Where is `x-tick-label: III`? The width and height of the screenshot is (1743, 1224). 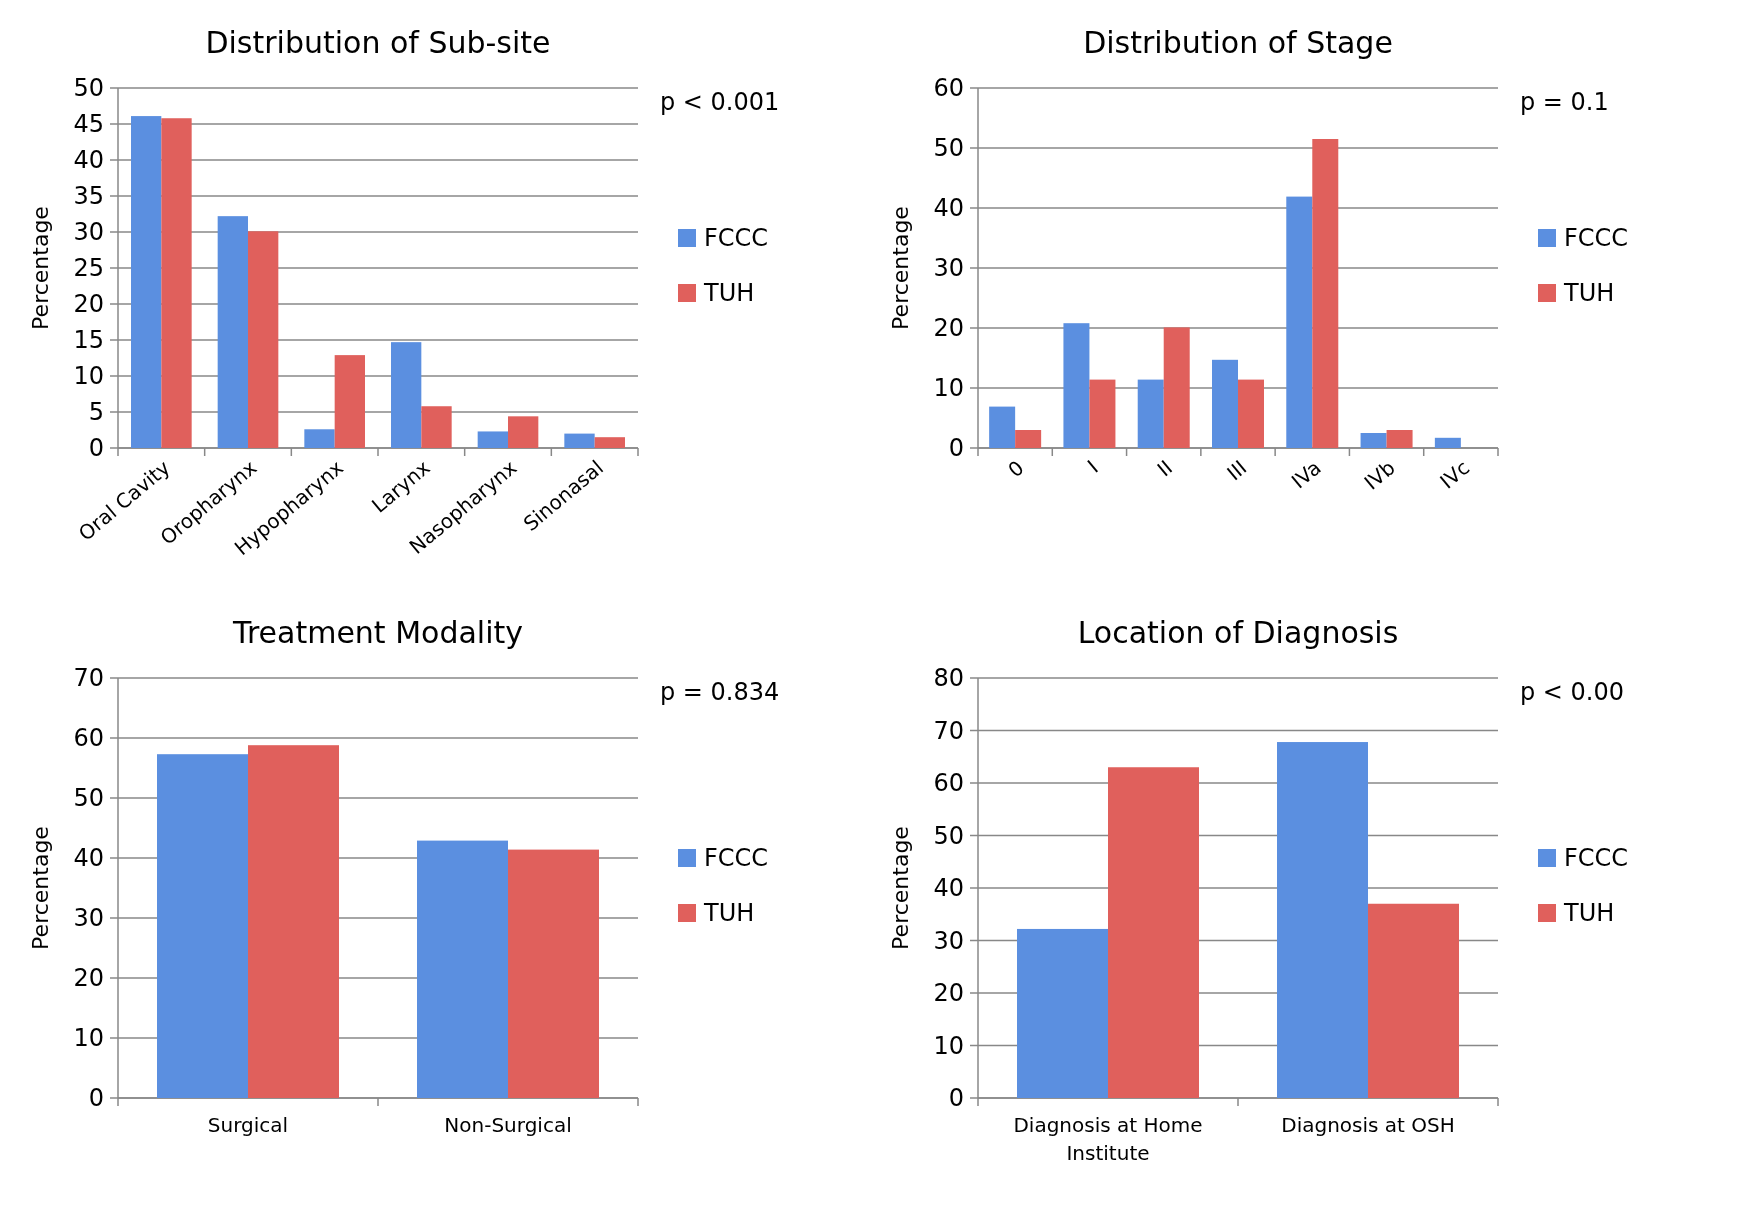 x-tick-label: III is located at coordinates (1237, 470).